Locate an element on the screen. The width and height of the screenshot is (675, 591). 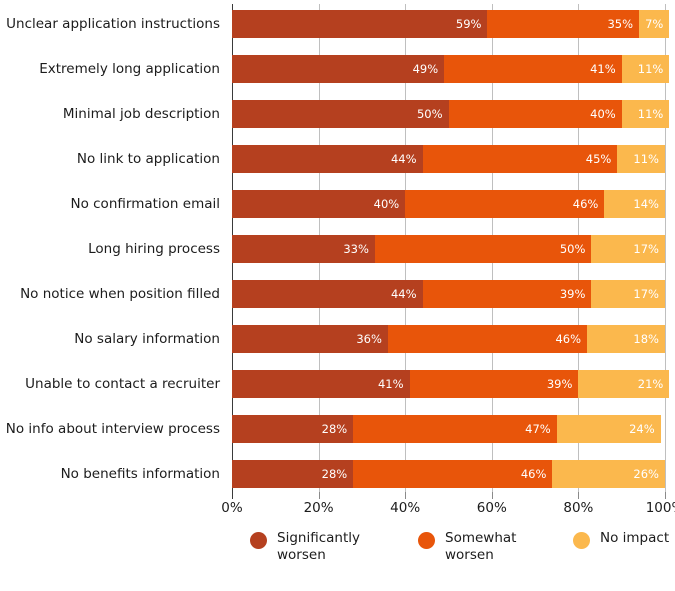
bar-segment: 21% is located at coordinates (624, 384).